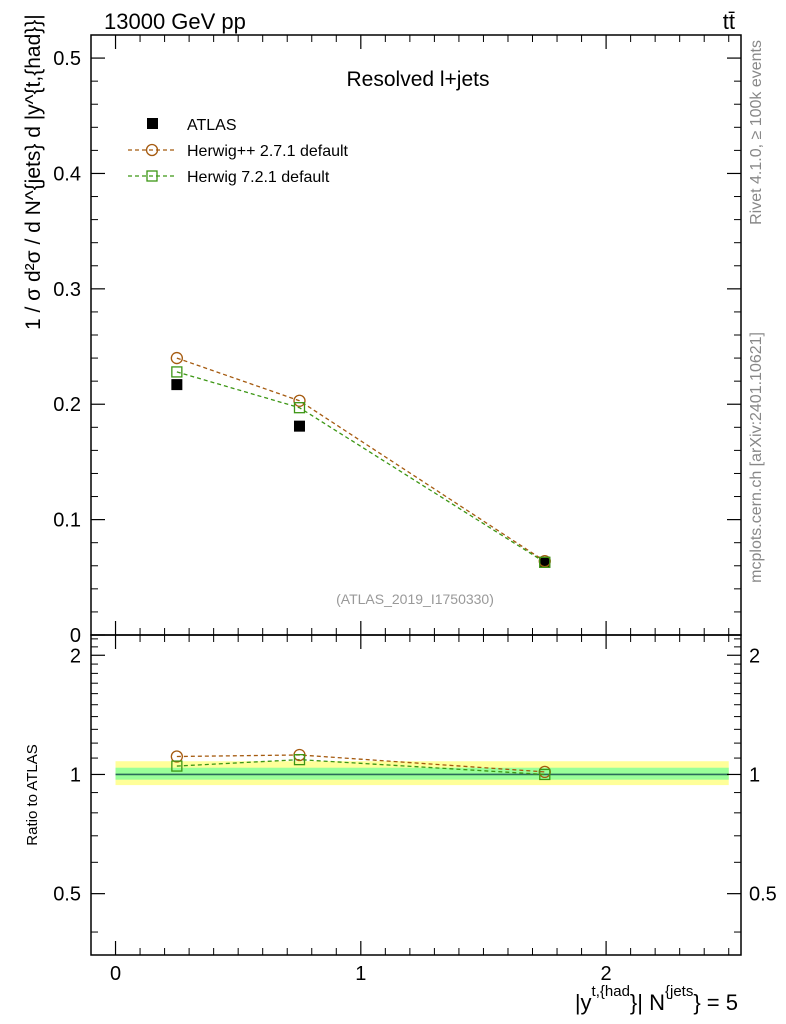 The image size is (786, 1024). I want to click on ratio-y-tick-label: 1, so click(75, 775).